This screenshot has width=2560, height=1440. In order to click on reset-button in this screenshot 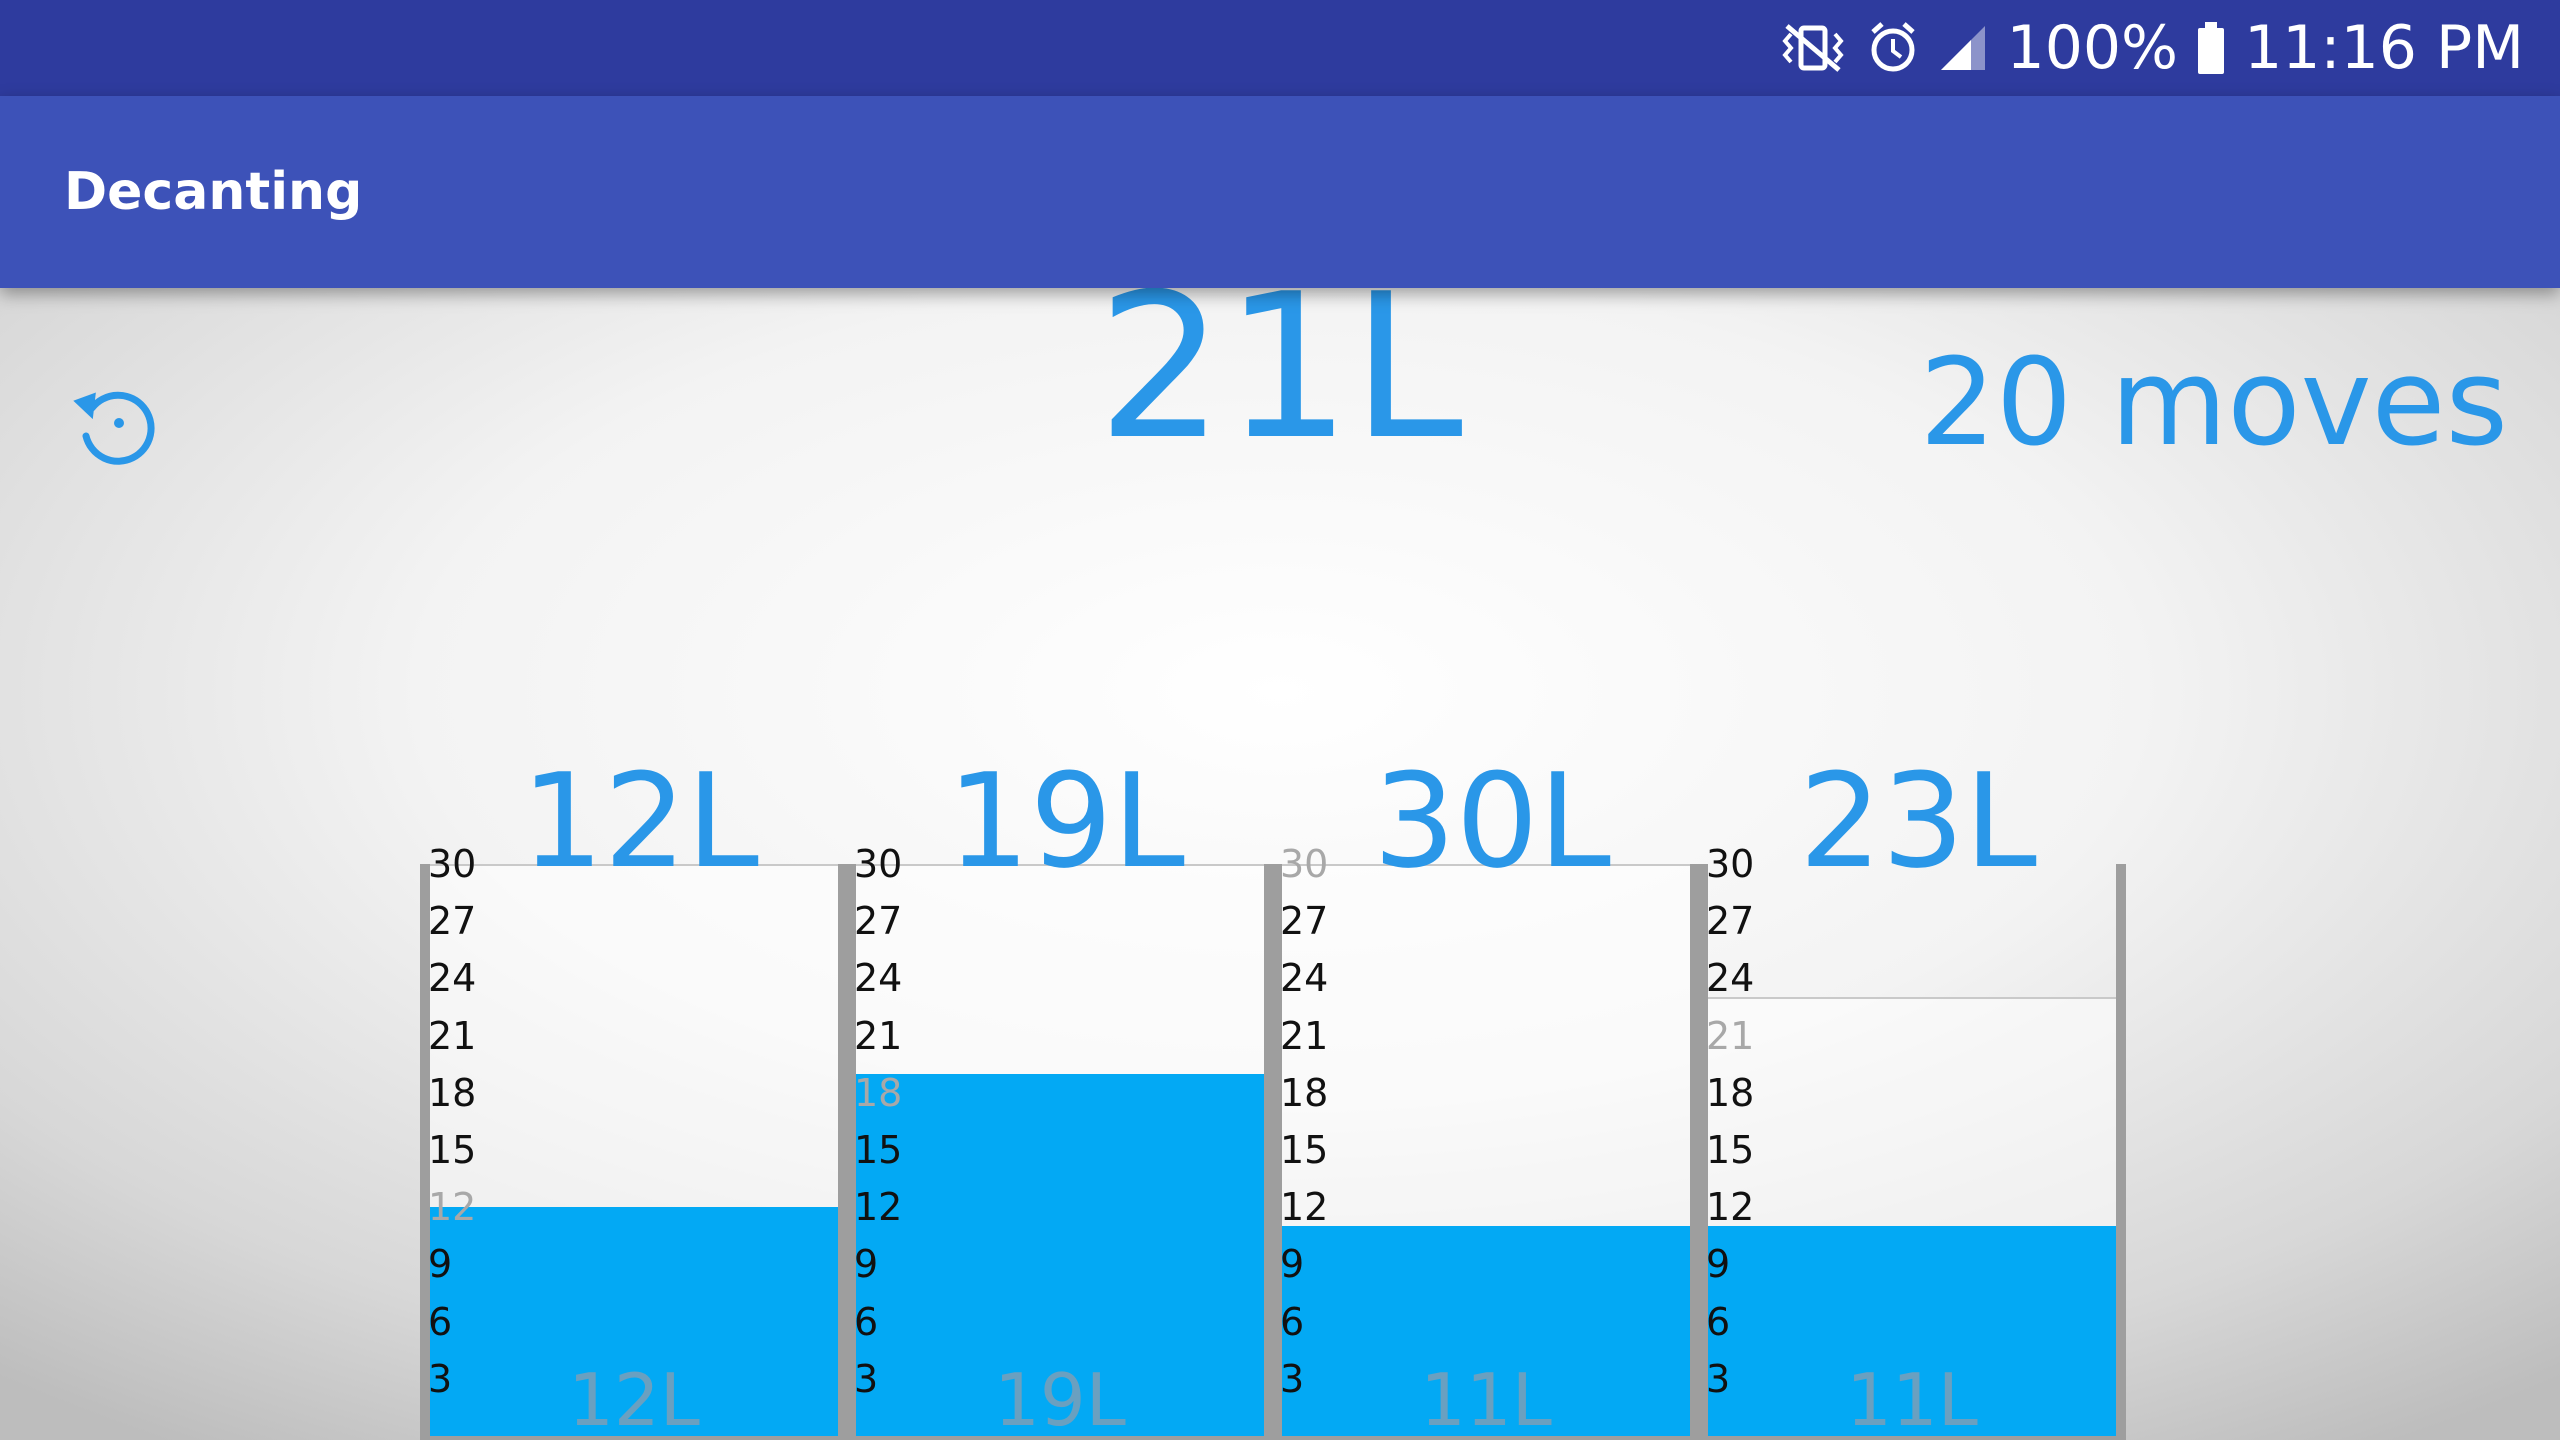, I will do `click(118, 422)`.